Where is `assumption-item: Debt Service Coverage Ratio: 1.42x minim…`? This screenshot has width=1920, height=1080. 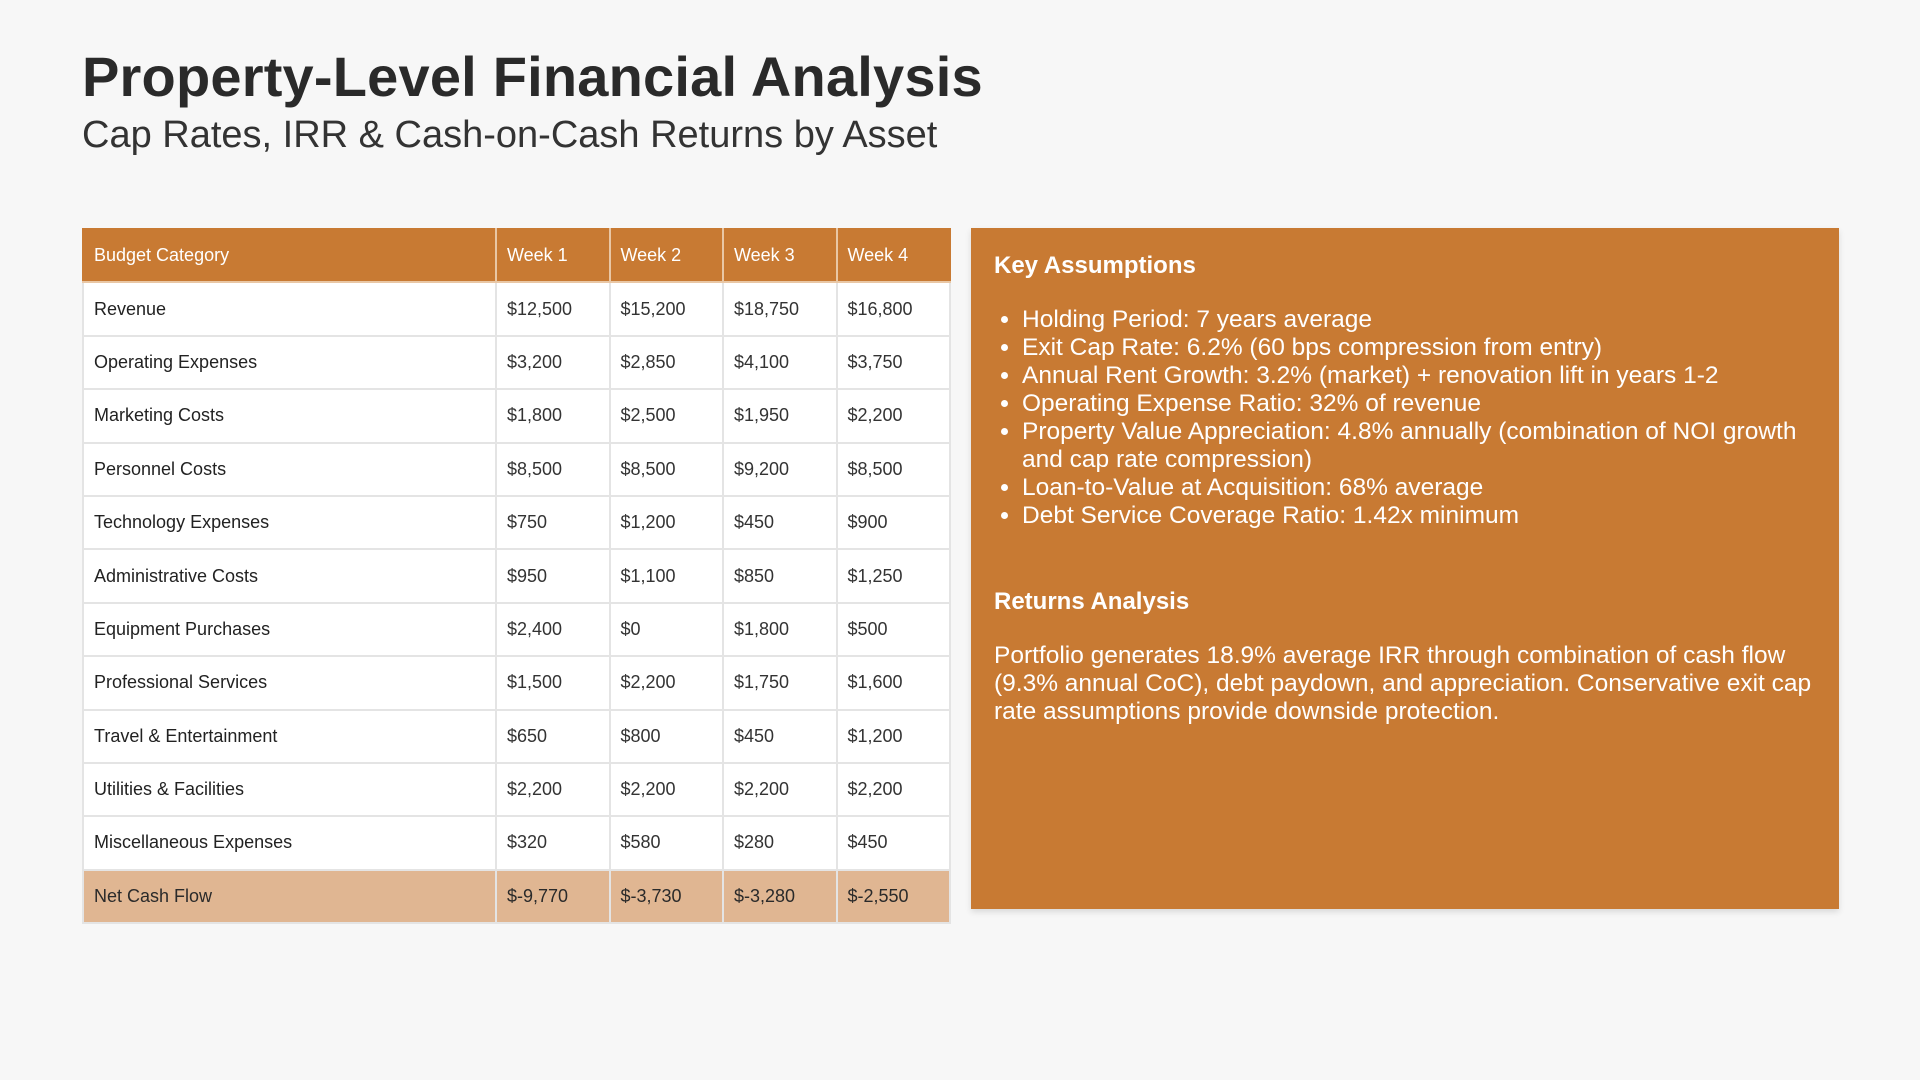
assumption-item: Debt Service Coverage Ratio: 1.42x minim… is located at coordinates (1422, 516).